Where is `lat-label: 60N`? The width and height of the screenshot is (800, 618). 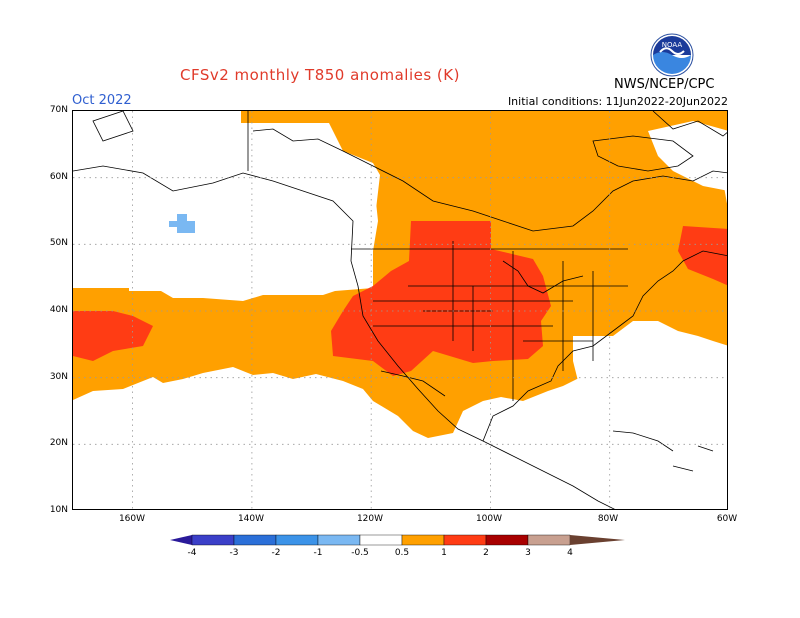
lat-label: 60N is located at coordinates (58, 177).